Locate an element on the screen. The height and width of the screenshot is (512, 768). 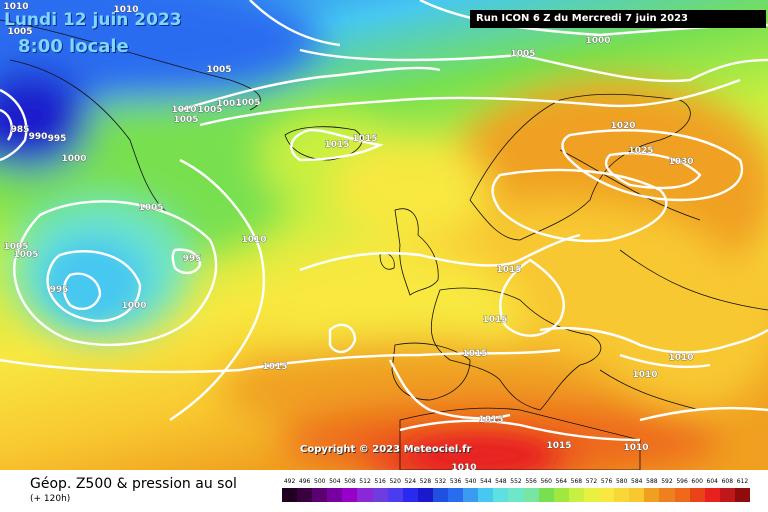
scale-label: 592 is located at coordinates (667, 481).